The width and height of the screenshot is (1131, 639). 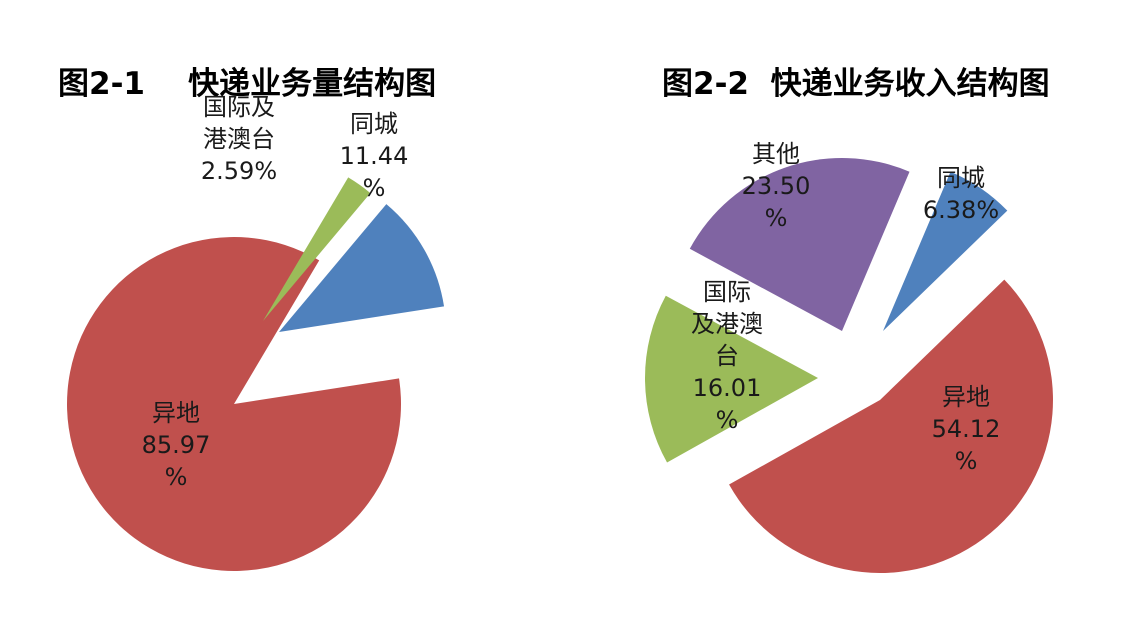 What do you see at coordinates (961, 194) in the screenshot?
I see `chart-2-slice-1-label: 同城 6.38%` at bounding box center [961, 194].